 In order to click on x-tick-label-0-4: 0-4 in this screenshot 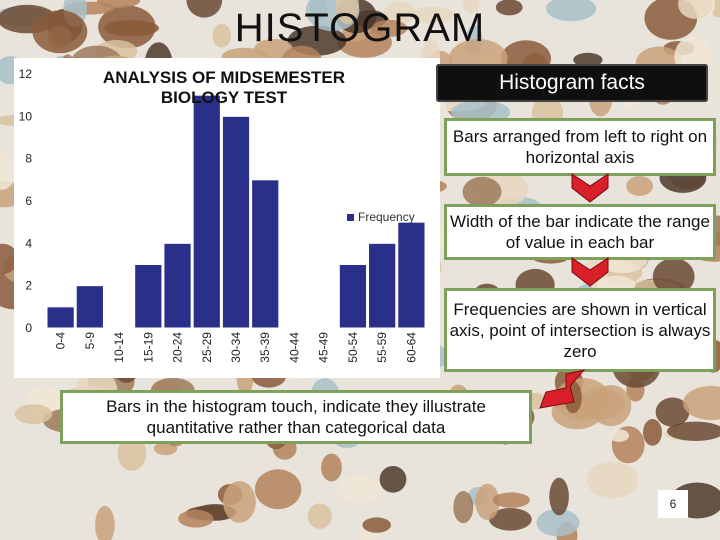, I will do `click(61, 341)`.